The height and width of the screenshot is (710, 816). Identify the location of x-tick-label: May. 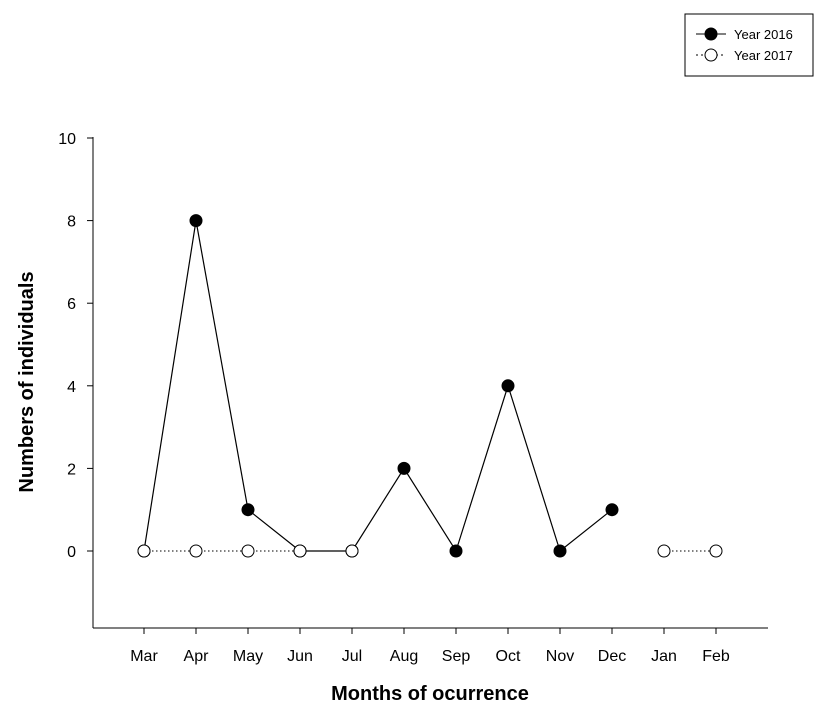
(248, 656).